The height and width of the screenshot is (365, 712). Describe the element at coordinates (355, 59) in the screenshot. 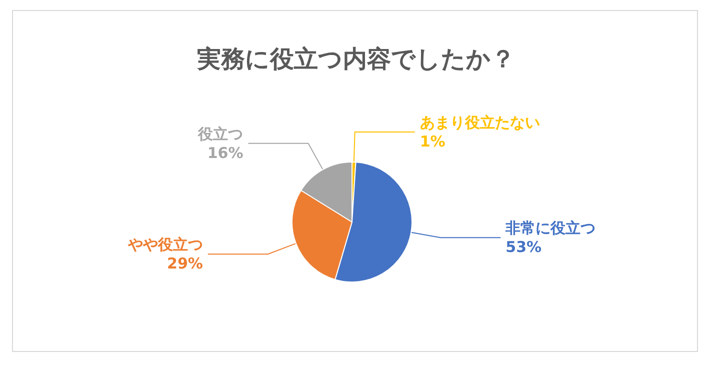

I see `chart-title: 実務に役立つ内容でしたか？` at that location.